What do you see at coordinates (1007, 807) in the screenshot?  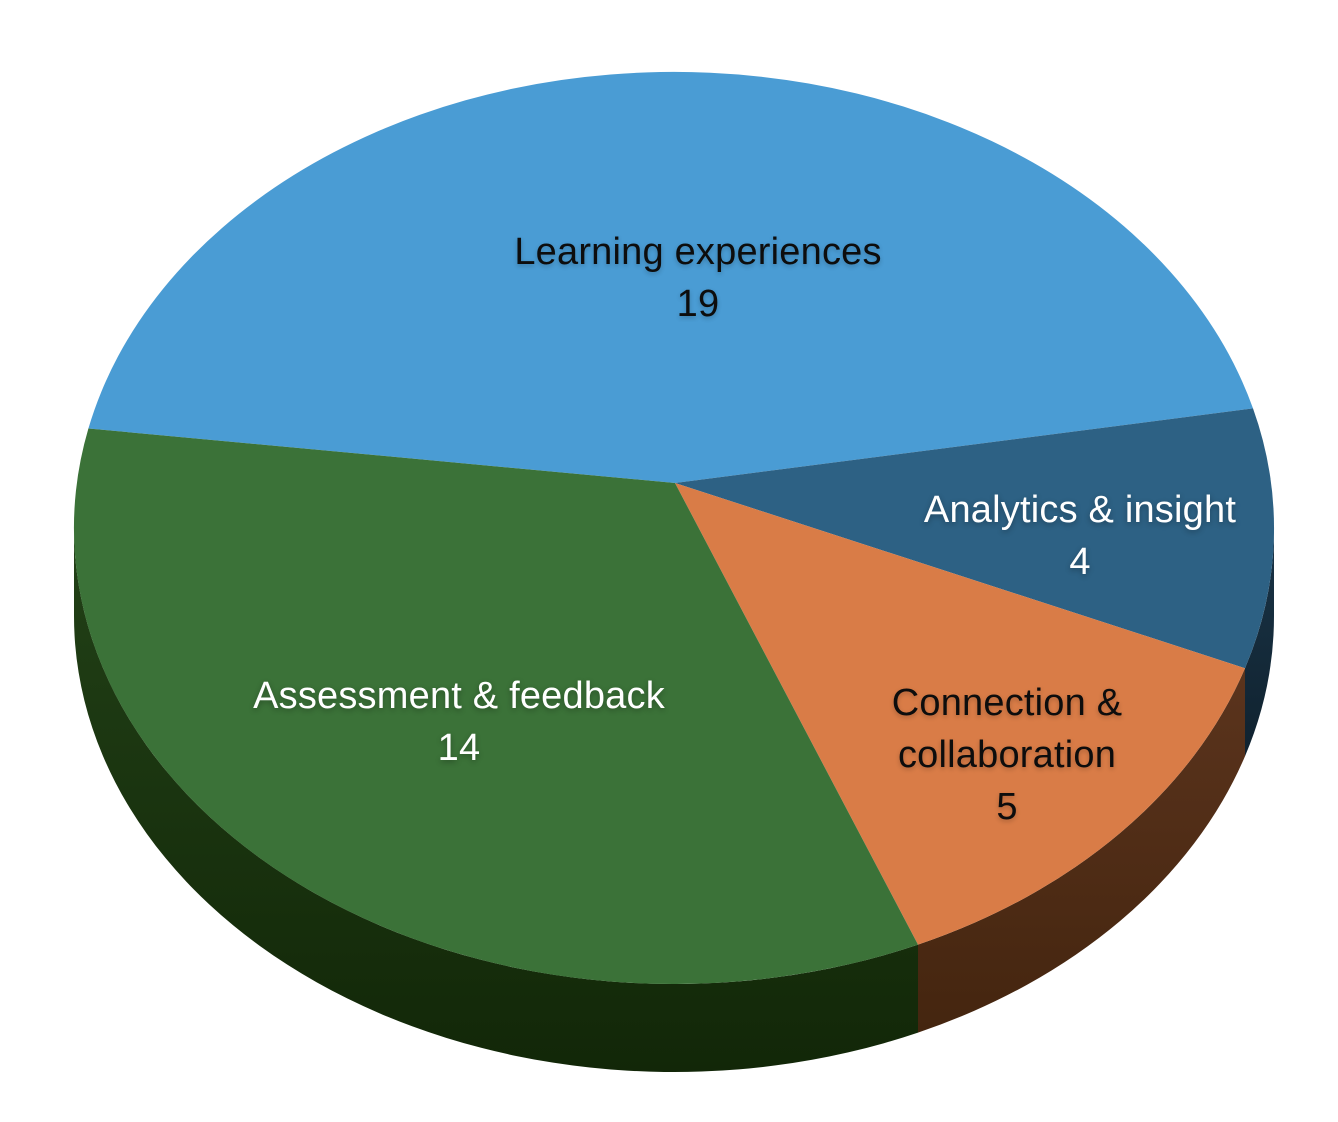 I see `slice-value: 5` at bounding box center [1007, 807].